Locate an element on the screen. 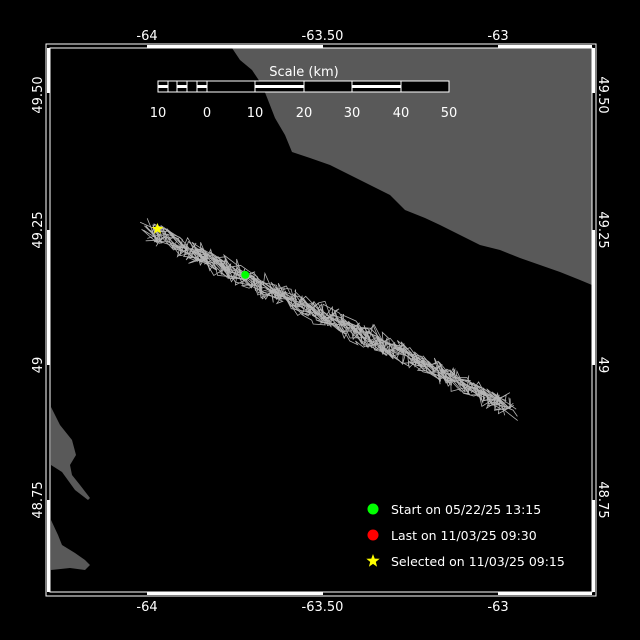 The height and width of the screenshot is (640, 640). markers is located at coordinates (200, 250).